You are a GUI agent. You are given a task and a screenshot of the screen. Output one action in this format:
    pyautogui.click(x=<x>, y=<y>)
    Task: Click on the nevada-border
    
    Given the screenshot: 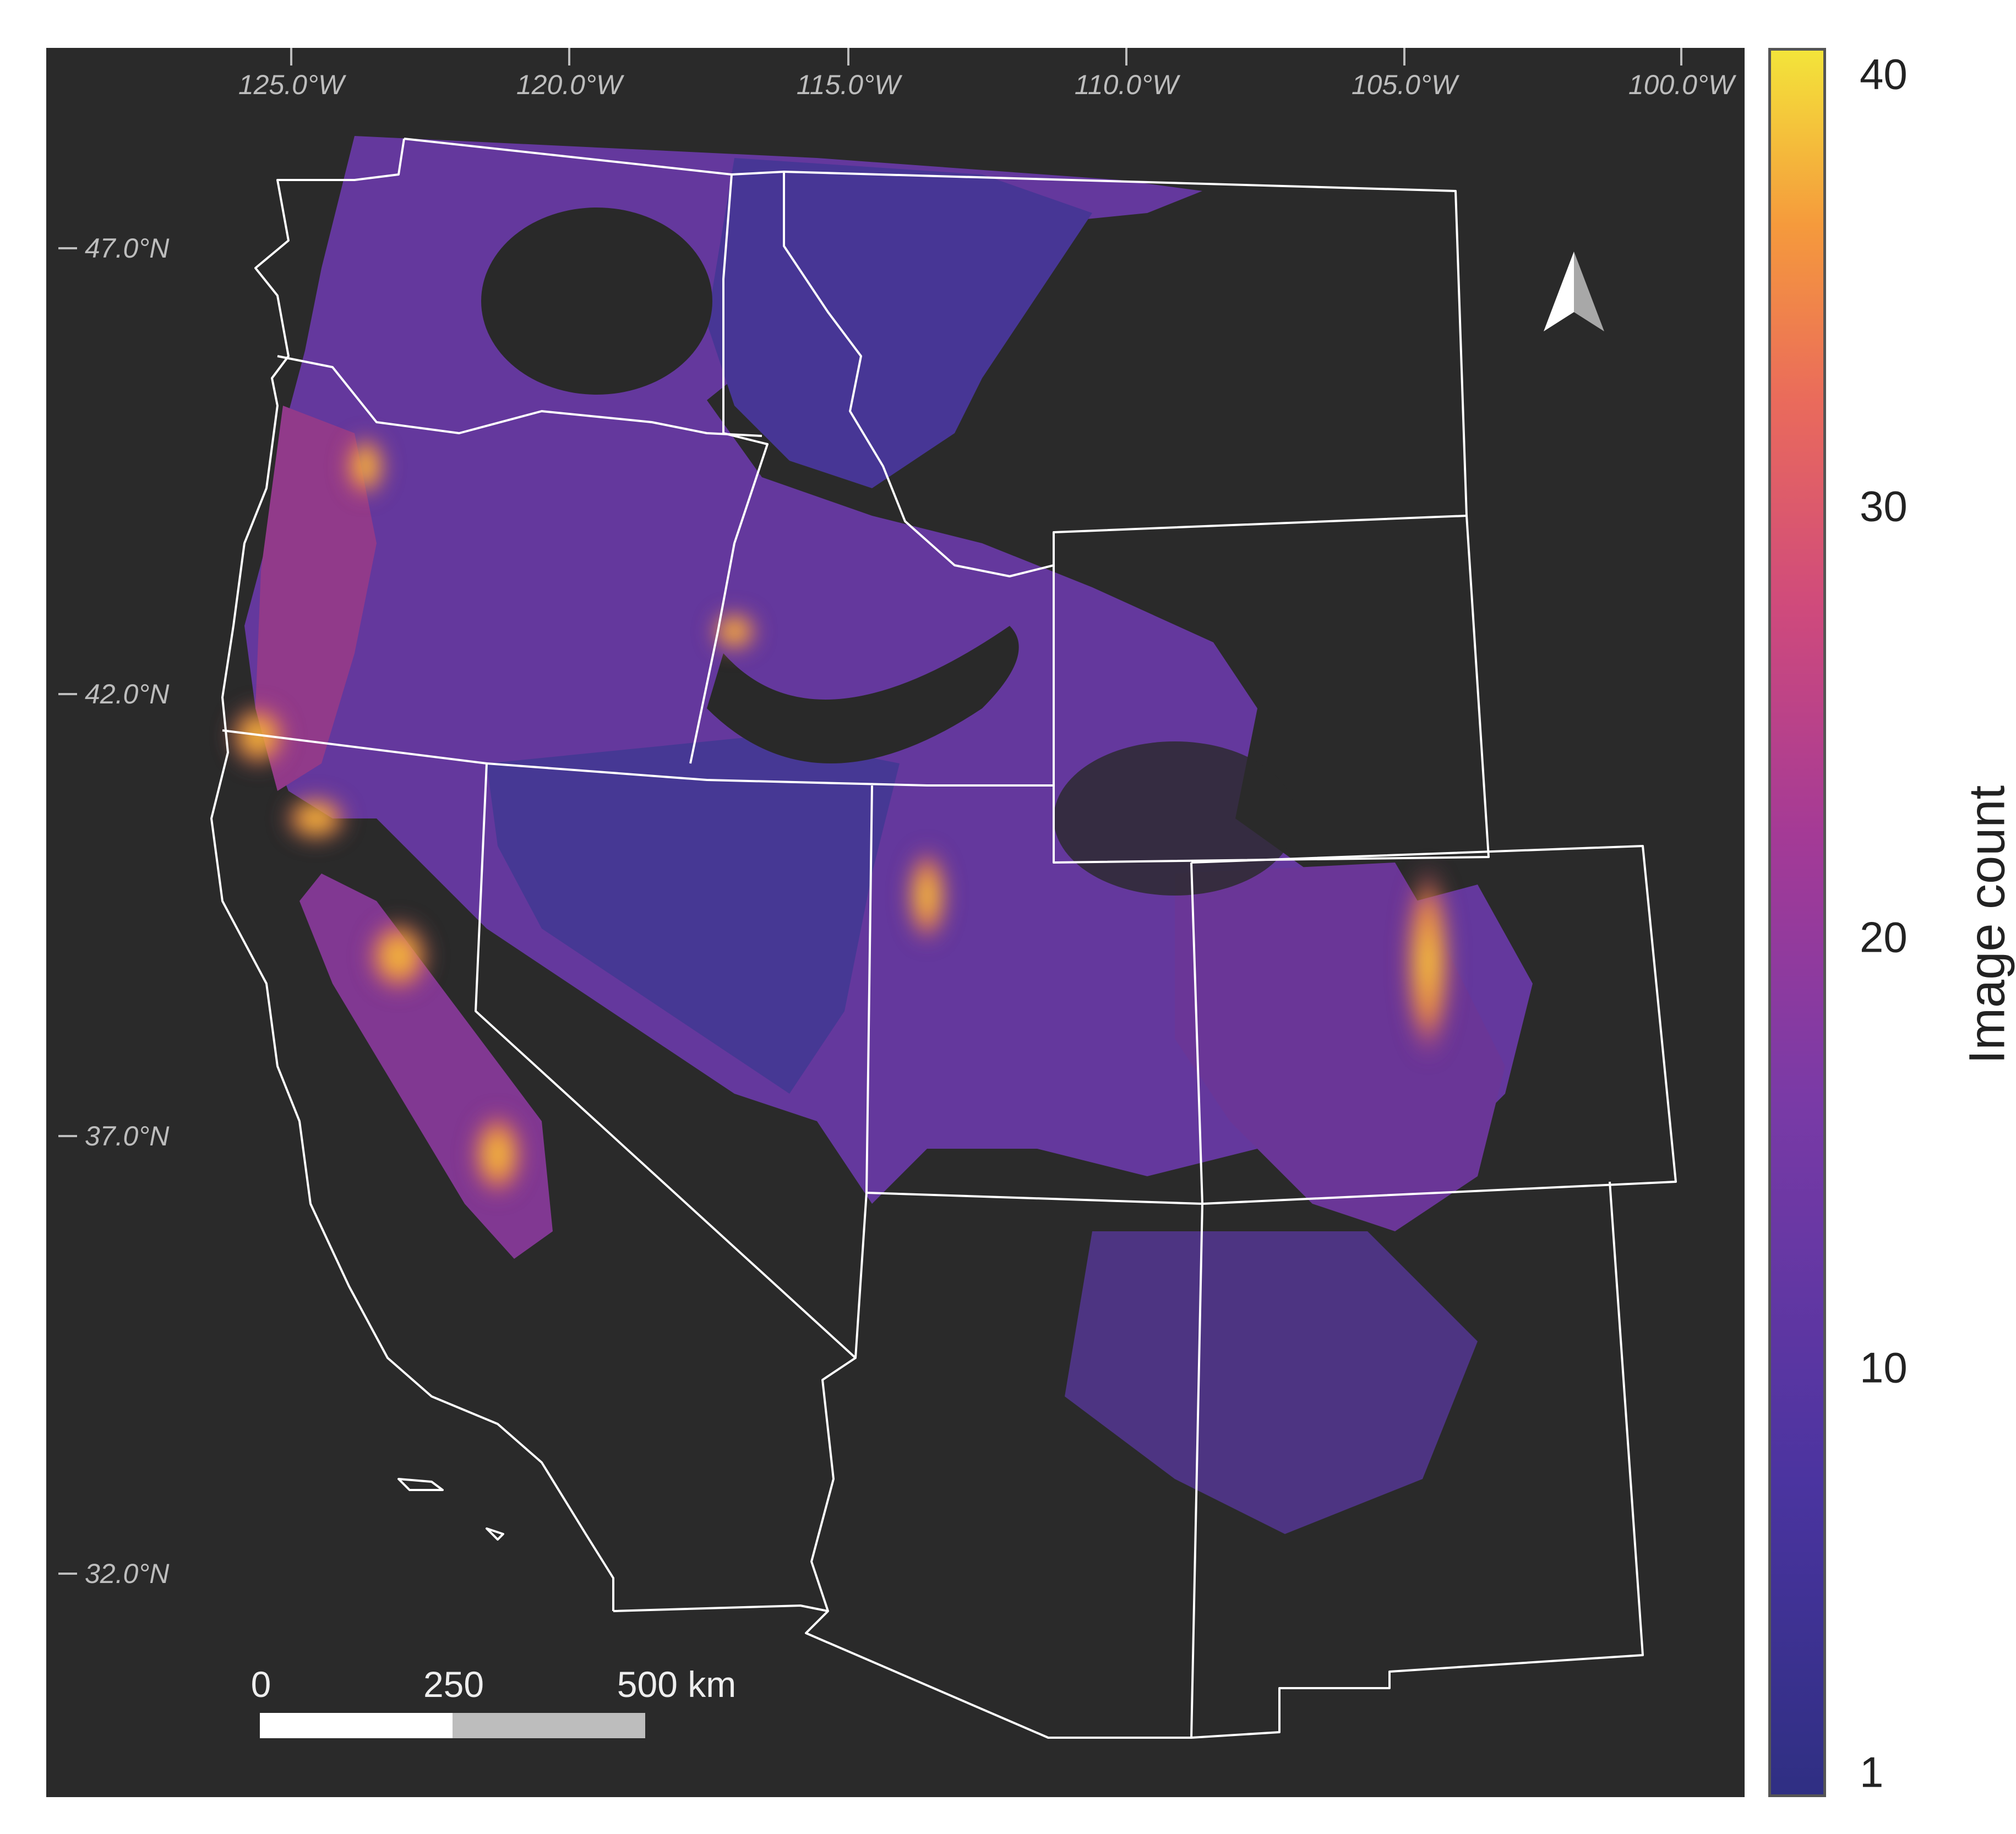 What is the action you would take?
    pyautogui.click(x=671, y=1061)
    